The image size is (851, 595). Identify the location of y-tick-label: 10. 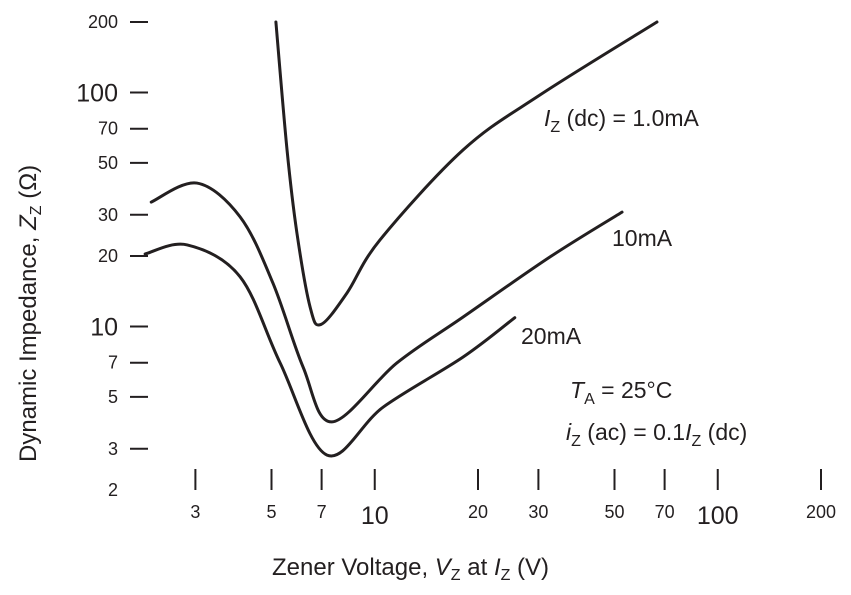
(104, 327).